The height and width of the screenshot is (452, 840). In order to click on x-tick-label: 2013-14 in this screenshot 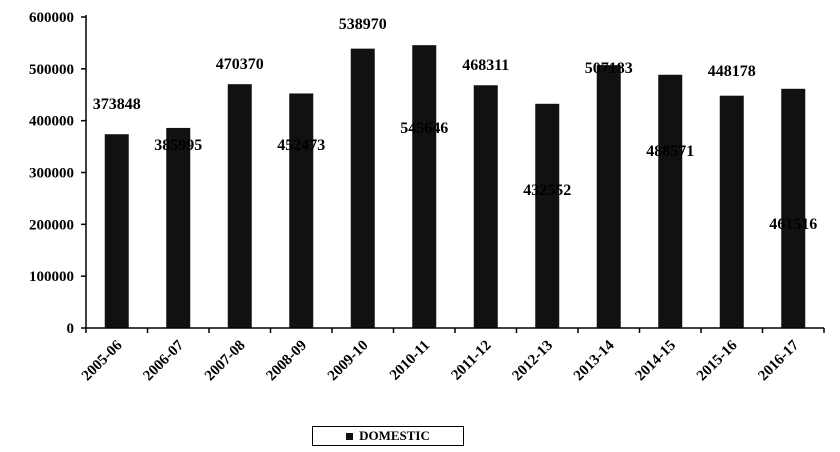, I will do `click(594, 360)`.